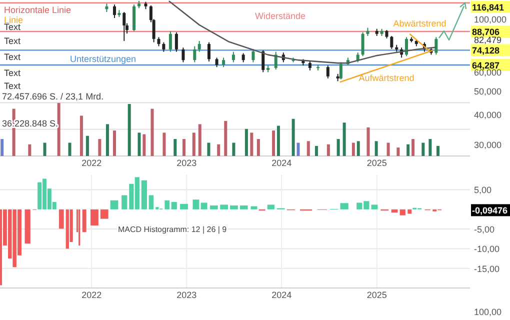 This screenshot has width=510, height=320. I want to click on y-tick-label: -10,00, so click(487, 249).